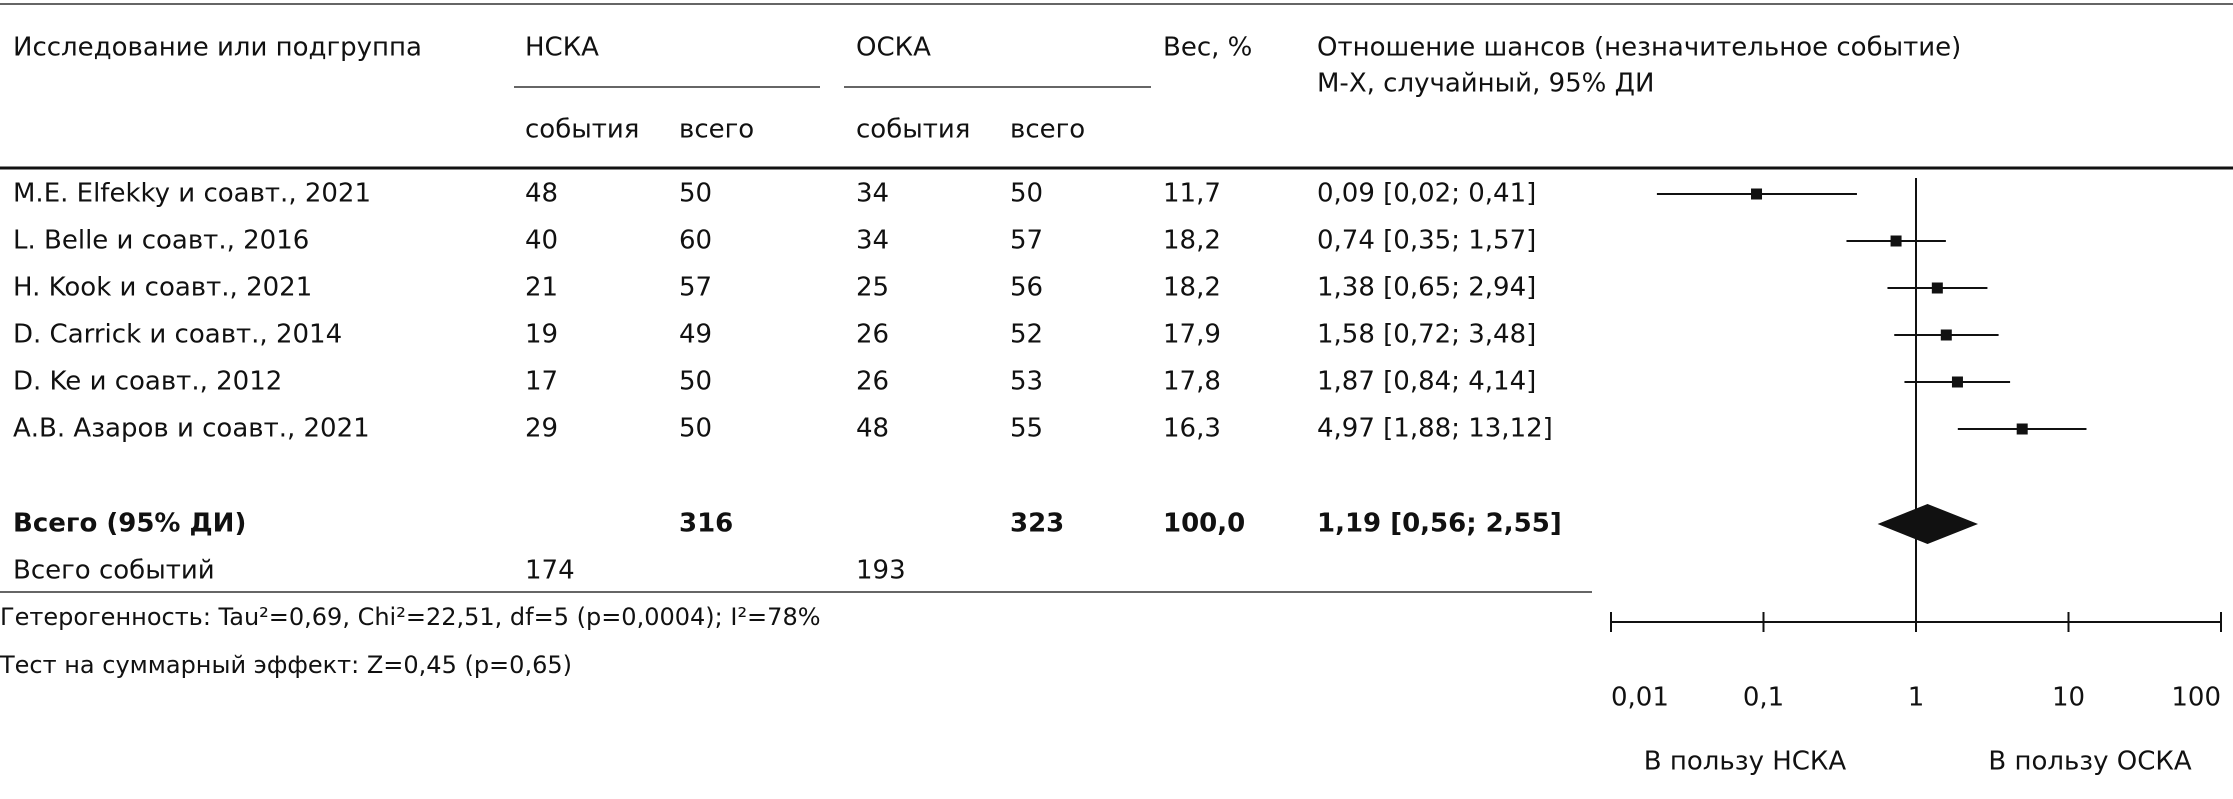 The width and height of the screenshot is (2233, 799). Describe the element at coordinates (550, 571) in the screenshot. I see `events-cell: 174` at that location.